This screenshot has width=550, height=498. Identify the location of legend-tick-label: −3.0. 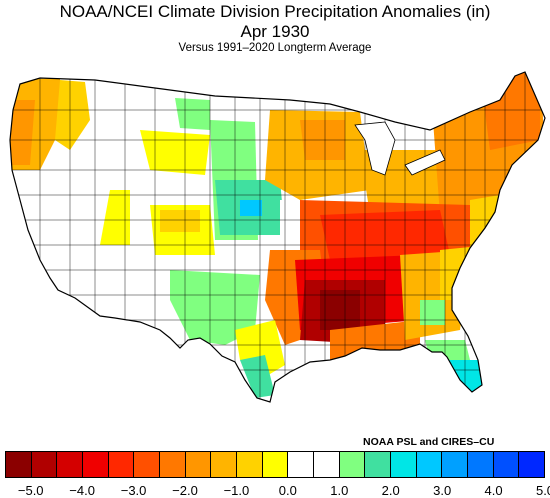
(133, 490).